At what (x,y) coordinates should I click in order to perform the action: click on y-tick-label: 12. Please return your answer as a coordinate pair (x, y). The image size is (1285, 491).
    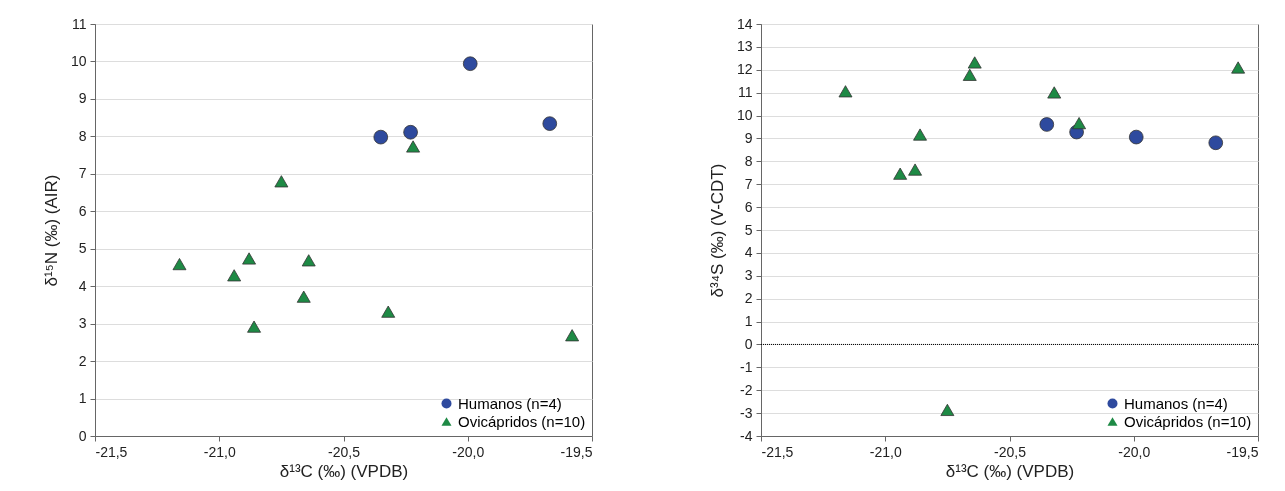
    Looking at the image, I should click on (744, 69).